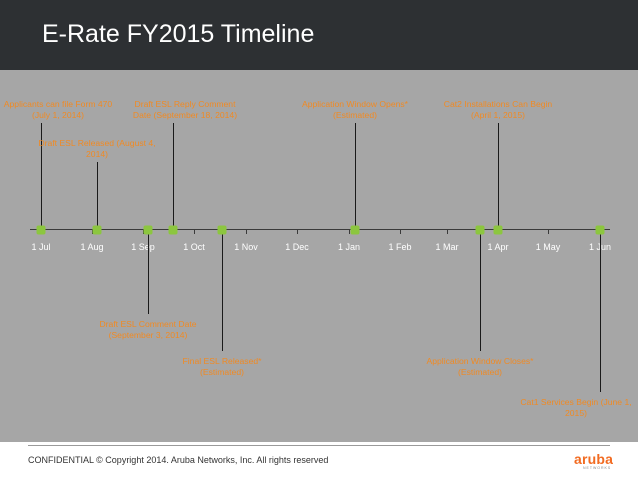  What do you see at coordinates (600, 311) in the screenshot?
I see `event-stem-cat1` at bounding box center [600, 311].